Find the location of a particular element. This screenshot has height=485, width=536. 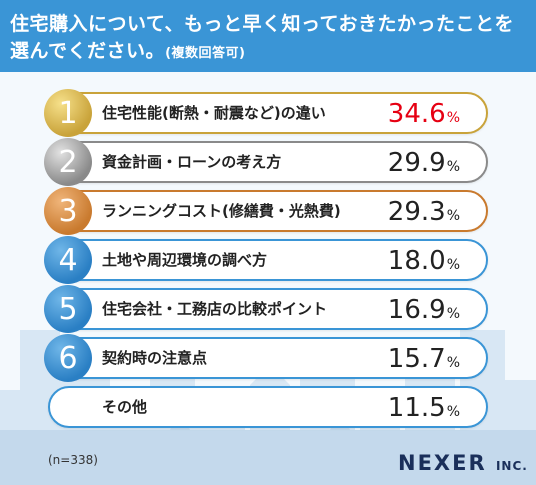

ranking-row: 6 契約時の注意点 15.7% is located at coordinates (266, 358).